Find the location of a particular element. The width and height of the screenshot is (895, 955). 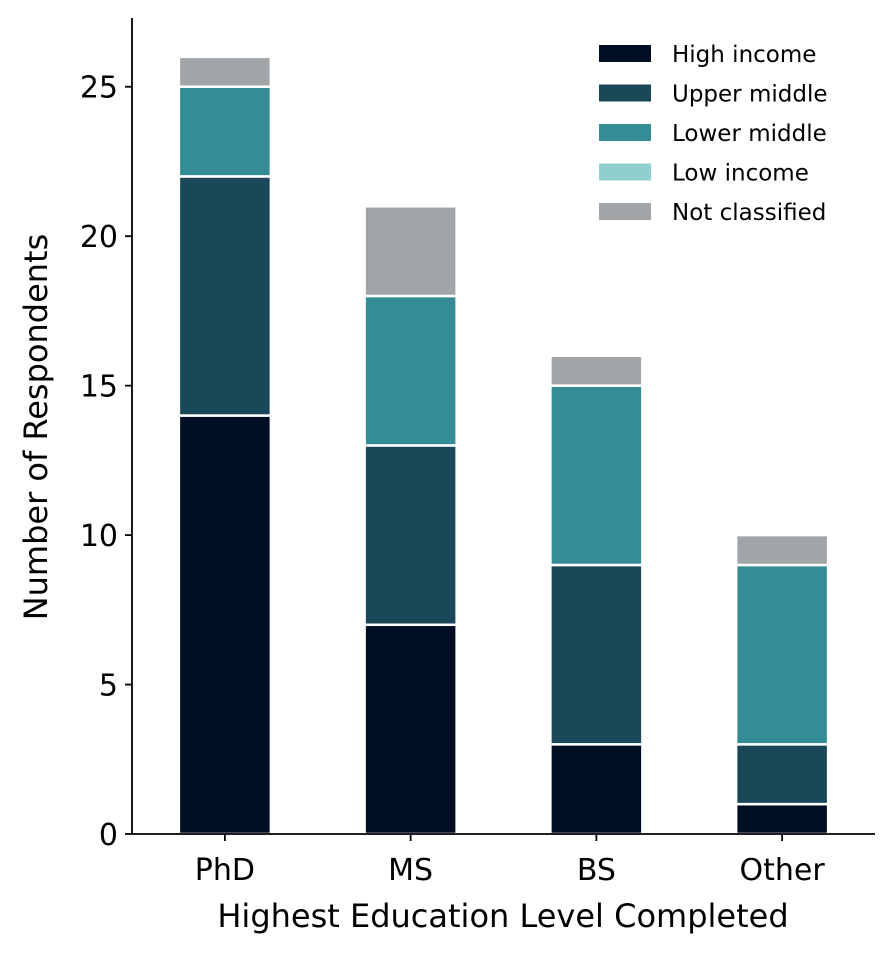

bar-bs-not-classified is located at coordinates (596, 370).